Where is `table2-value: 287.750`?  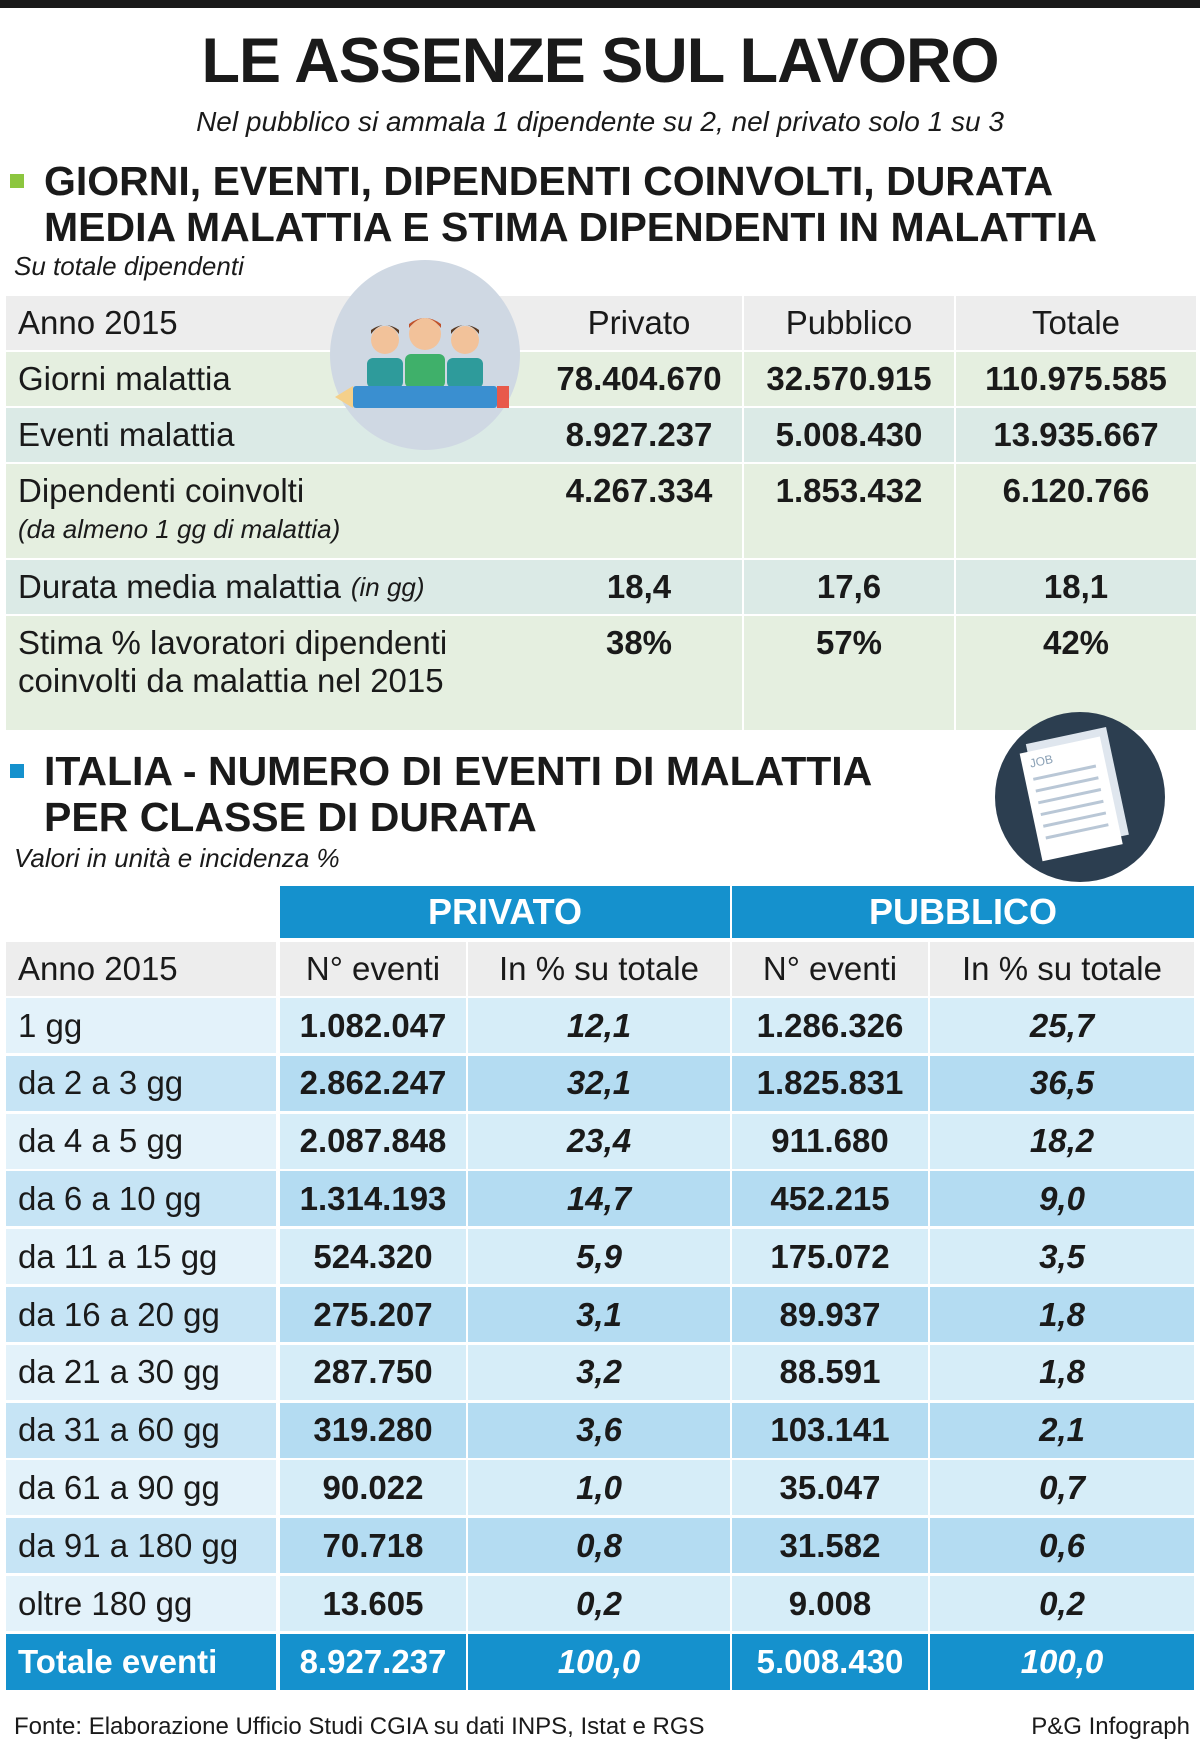 table2-value: 287.750 is located at coordinates (373, 1372).